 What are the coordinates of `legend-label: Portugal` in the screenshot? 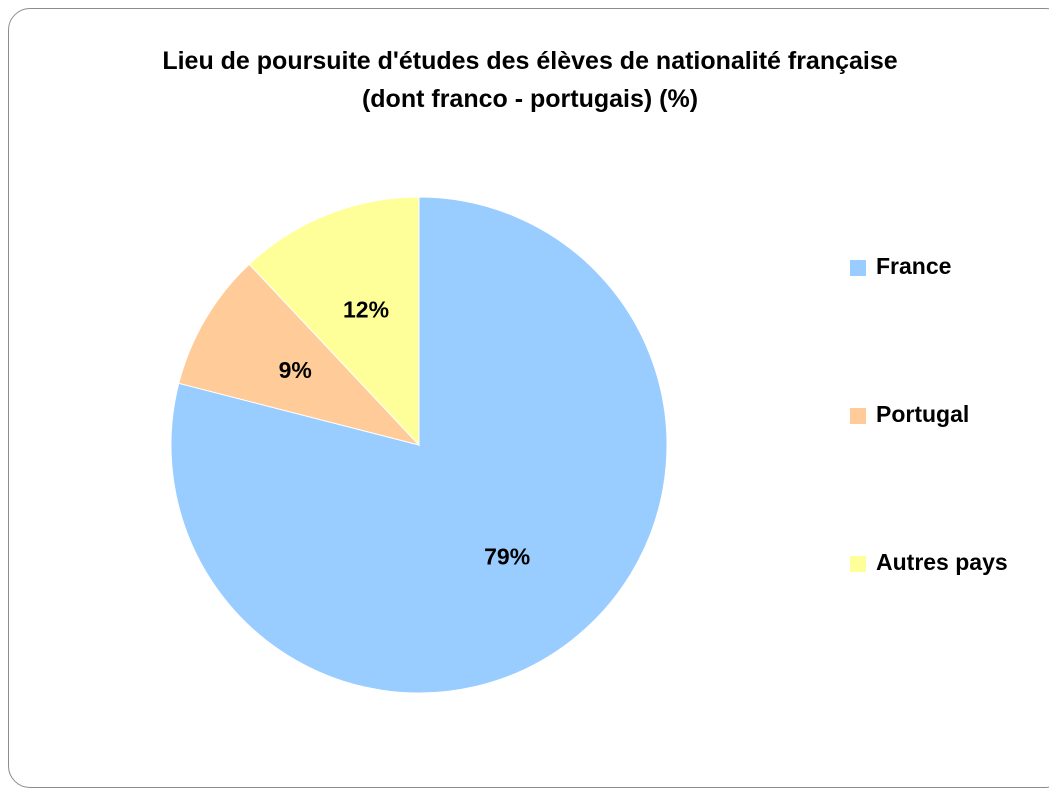 It's located at (922, 414).